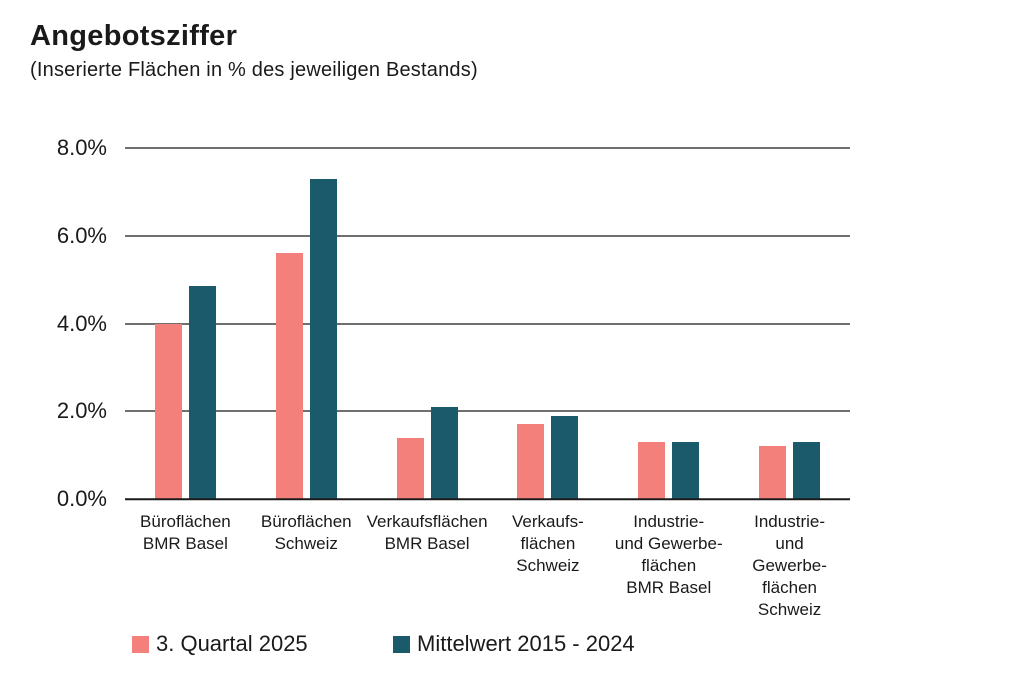 Image resolution: width=1024 pixels, height=683 pixels. I want to click on x-axis-label-line: und Gewerbe-, so click(668, 543).